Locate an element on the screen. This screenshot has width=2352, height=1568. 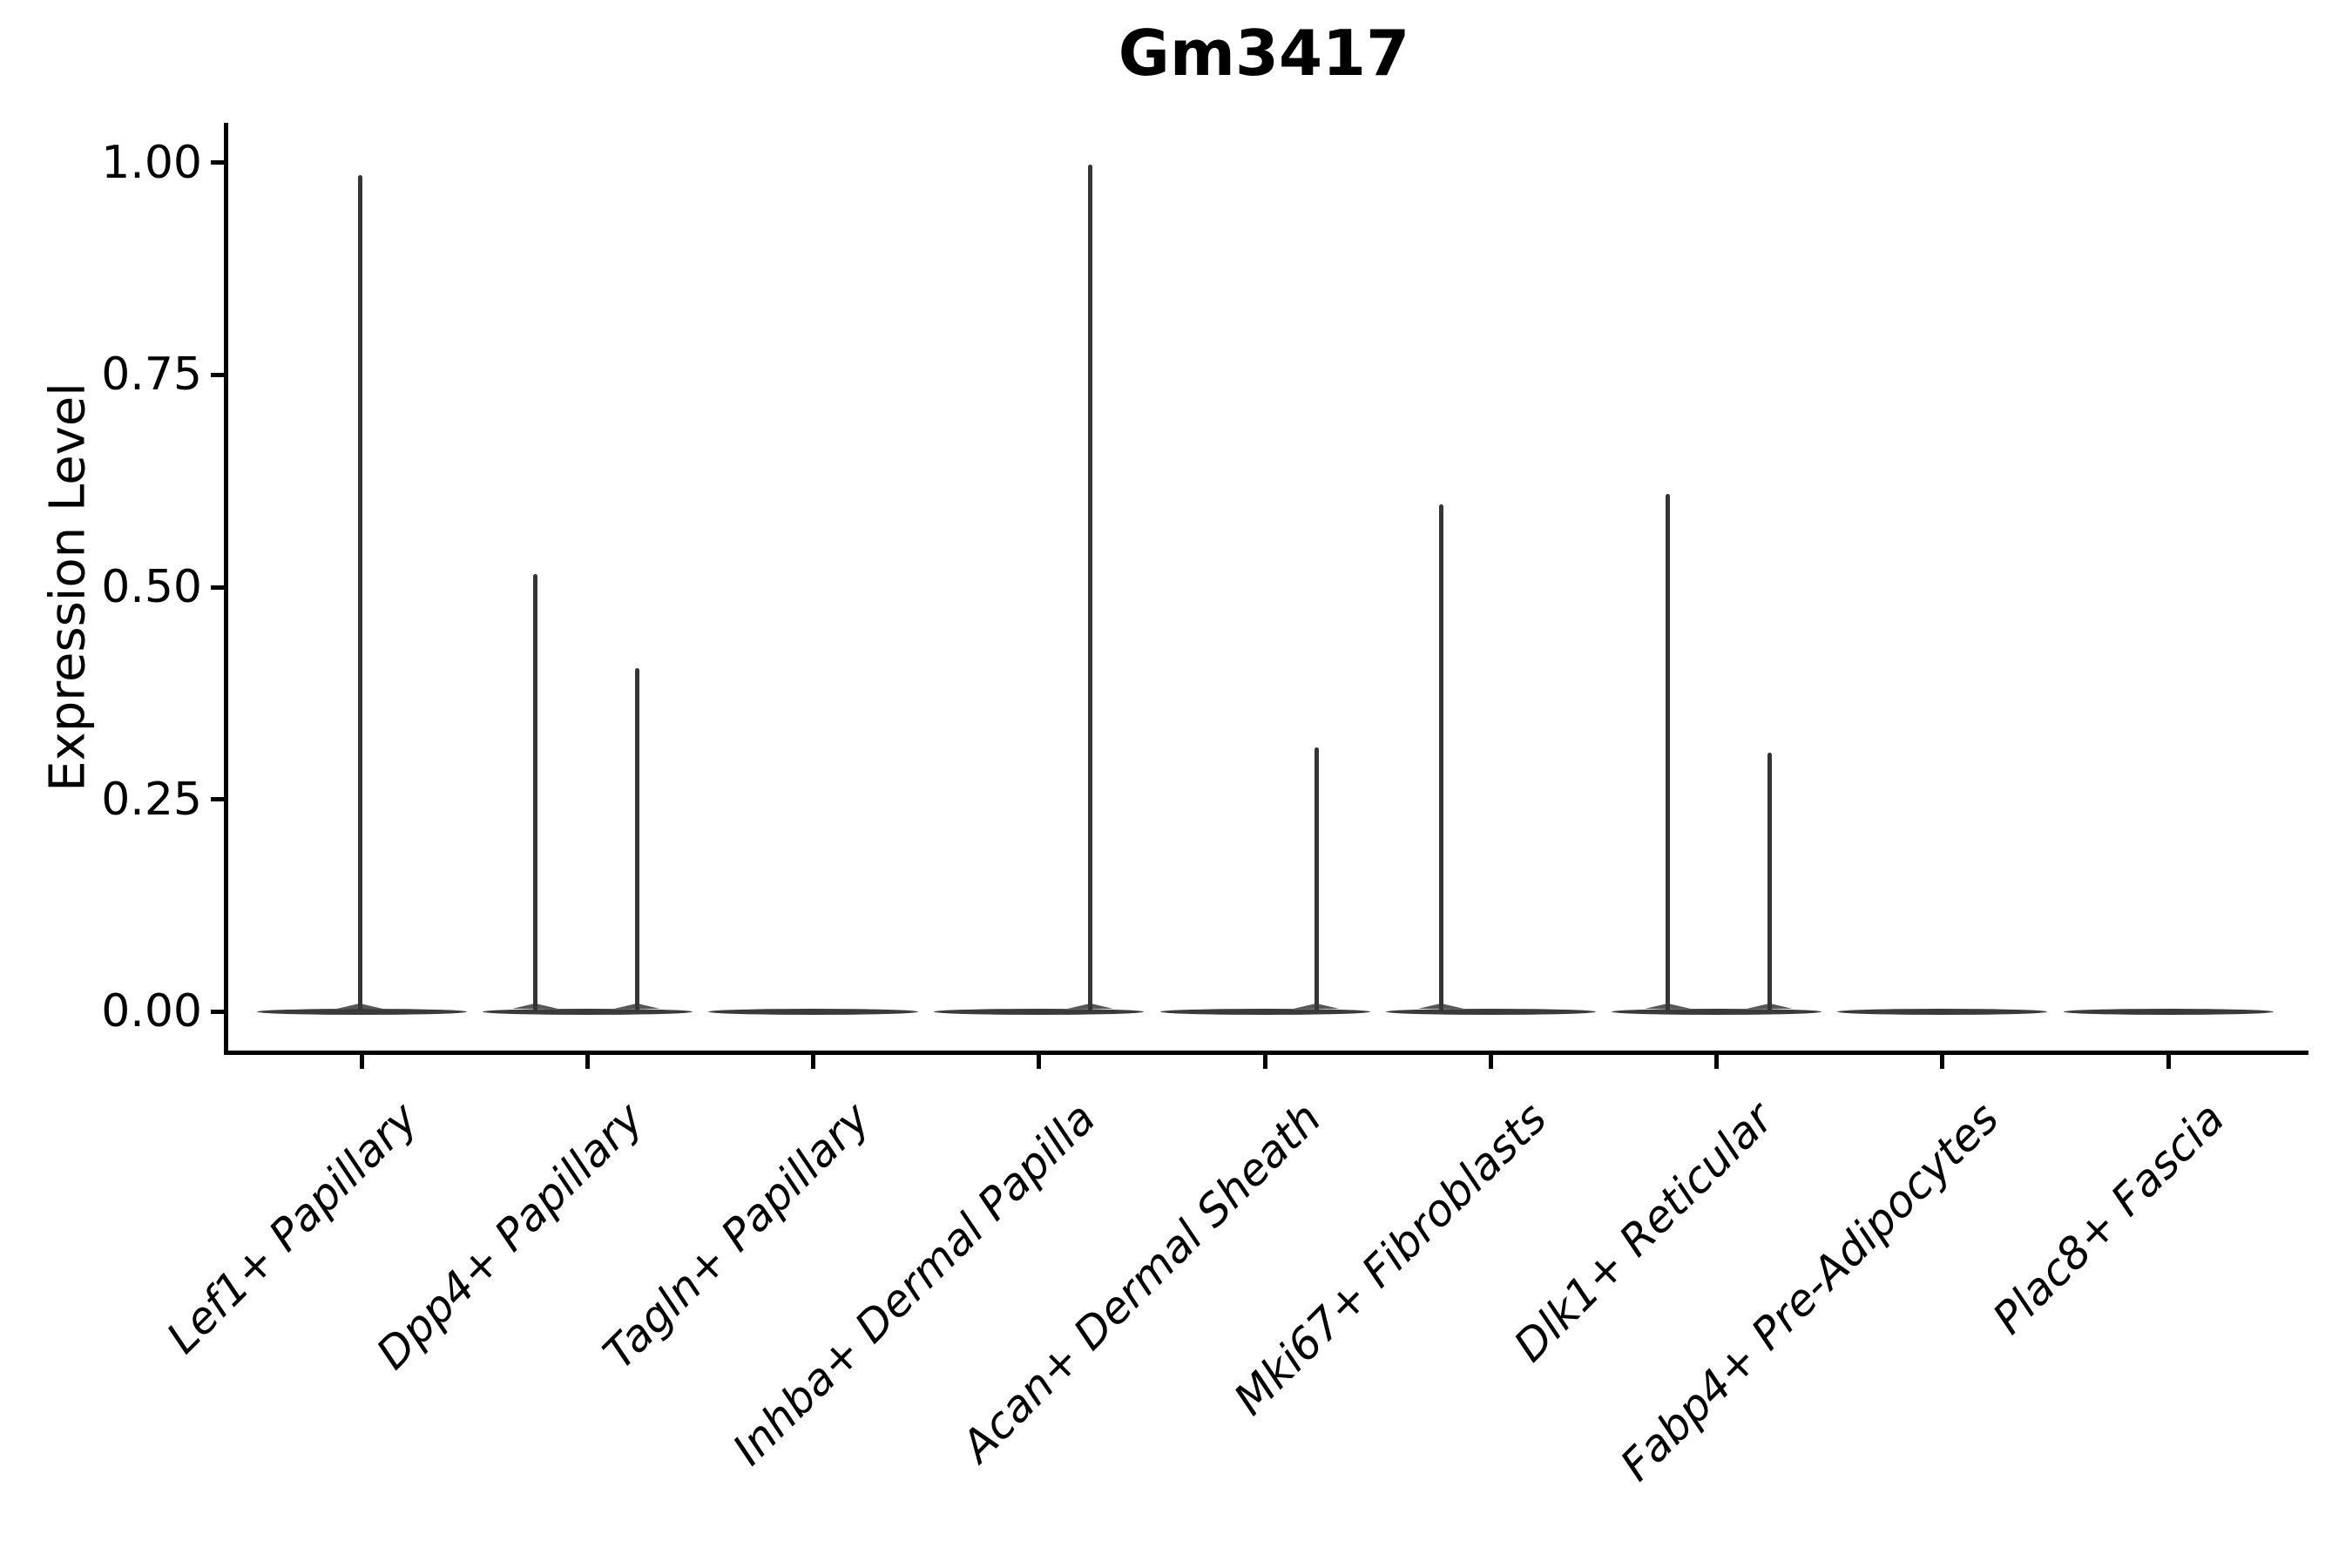
x-tick-label: Plac8+ Fascia is located at coordinates (2108, 1218).